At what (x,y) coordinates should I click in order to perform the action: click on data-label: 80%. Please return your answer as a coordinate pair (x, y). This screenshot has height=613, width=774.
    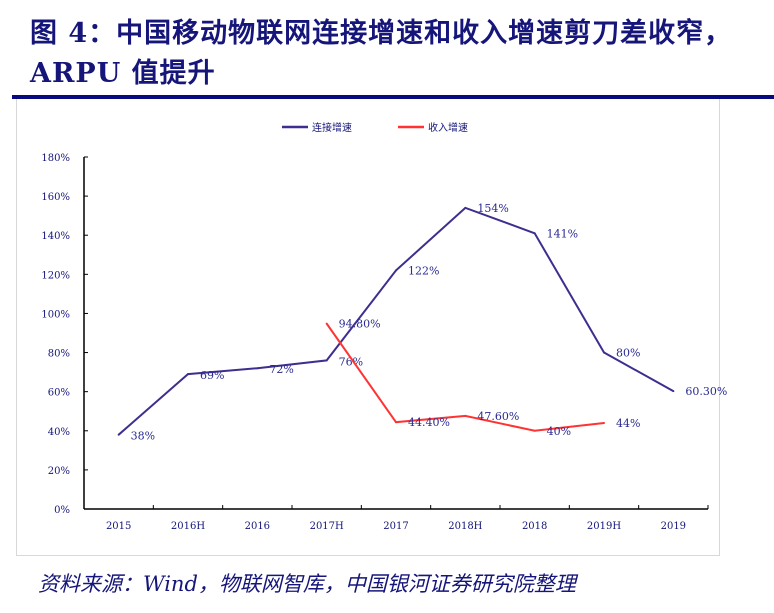
    Looking at the image, I should click on (628, 353).